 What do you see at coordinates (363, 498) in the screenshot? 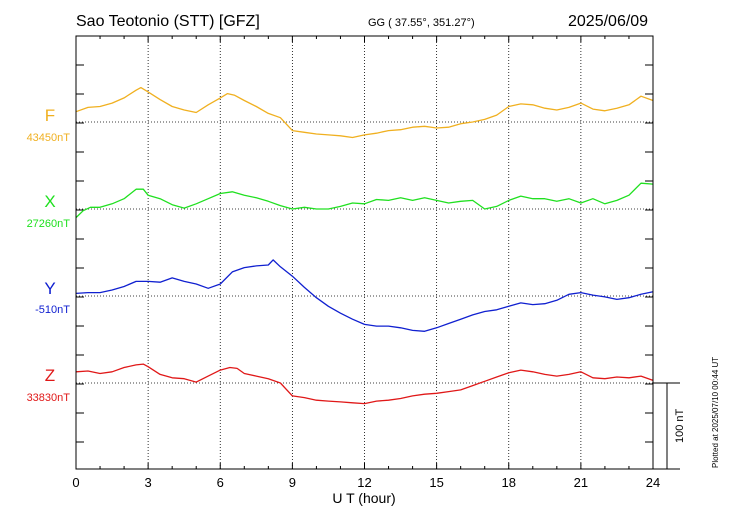
I see `x-axis-label: U T (hour)` at bounding box center [363, 498].